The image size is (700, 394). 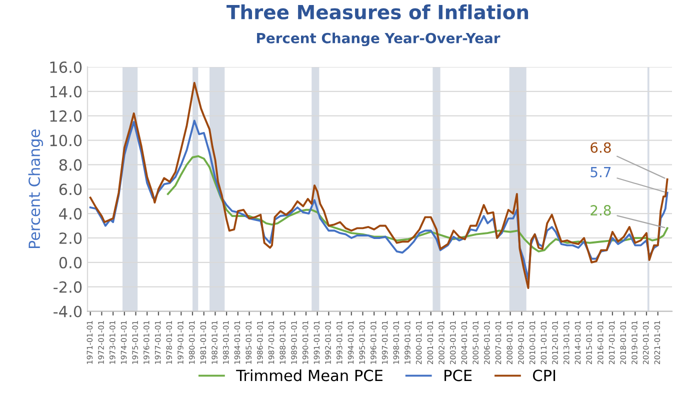 I want to click on y-tick-label: -2.0, so click(x=68, y=287).